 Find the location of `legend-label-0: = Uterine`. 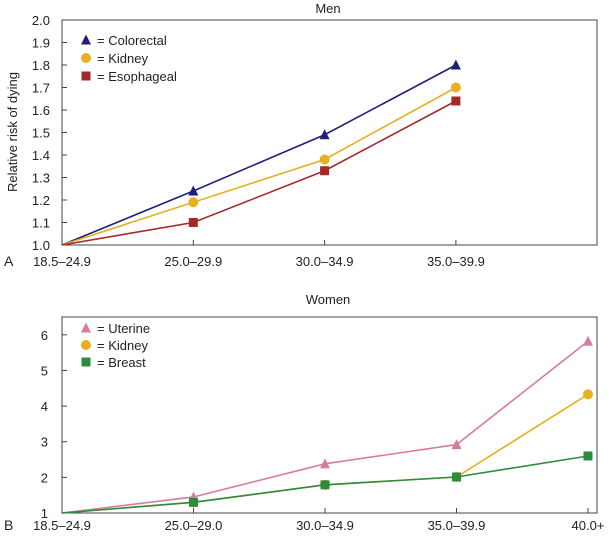

legend-label-0: = Uterine is located at coordinates (123, 328).